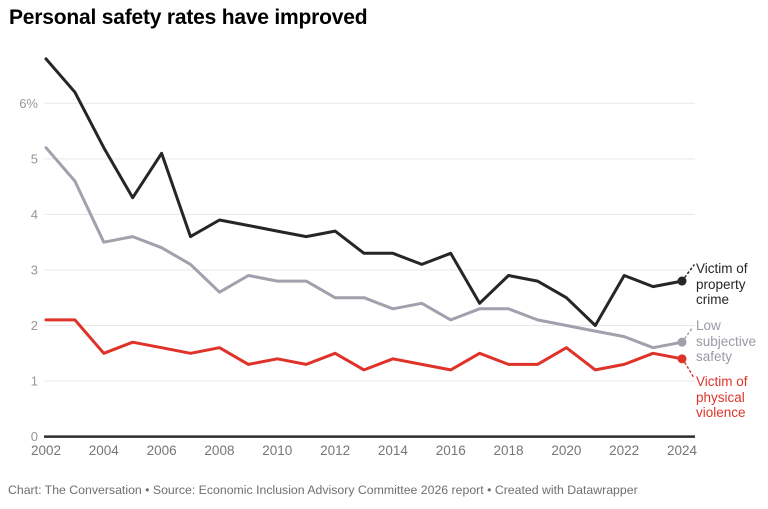 This screenshot has height=509, width=768. What do you see at coordinates (34, 325) in the screenshot?
I see `y-axis-tick-label: 2` at bounding box center [34, 325].